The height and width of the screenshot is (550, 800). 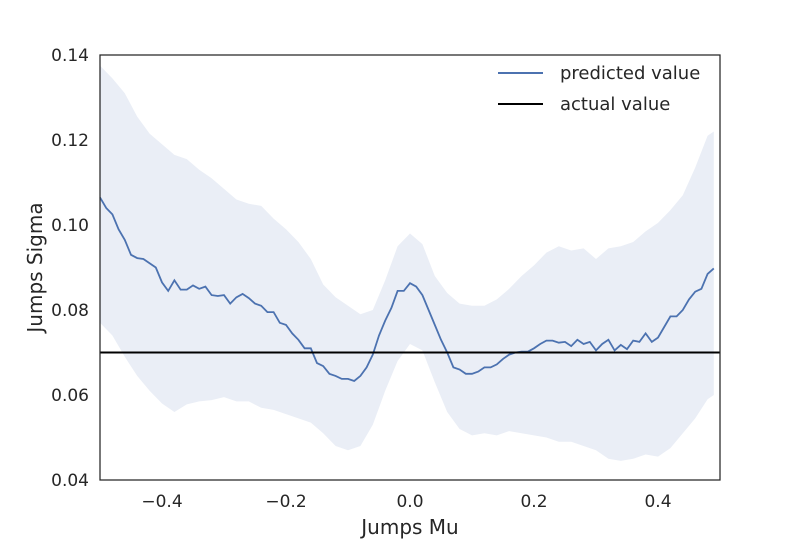 What do you see at coordinates (533, 502) in the screenshot?
I see `x-tick-label: 0.2` at bounding box center [533, 502].